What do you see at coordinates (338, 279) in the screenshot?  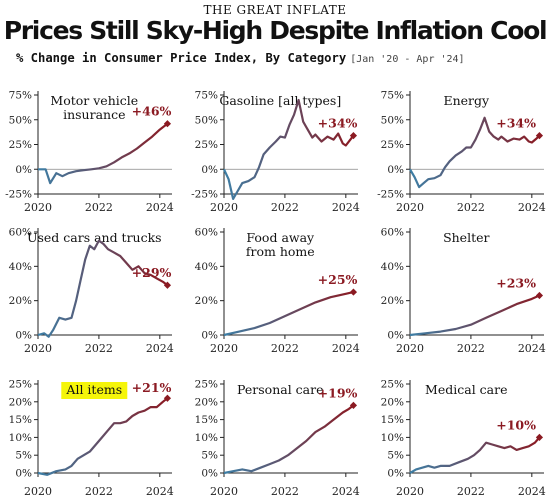 I see `final-value-label: +25%` at bounding box center [338, 279].